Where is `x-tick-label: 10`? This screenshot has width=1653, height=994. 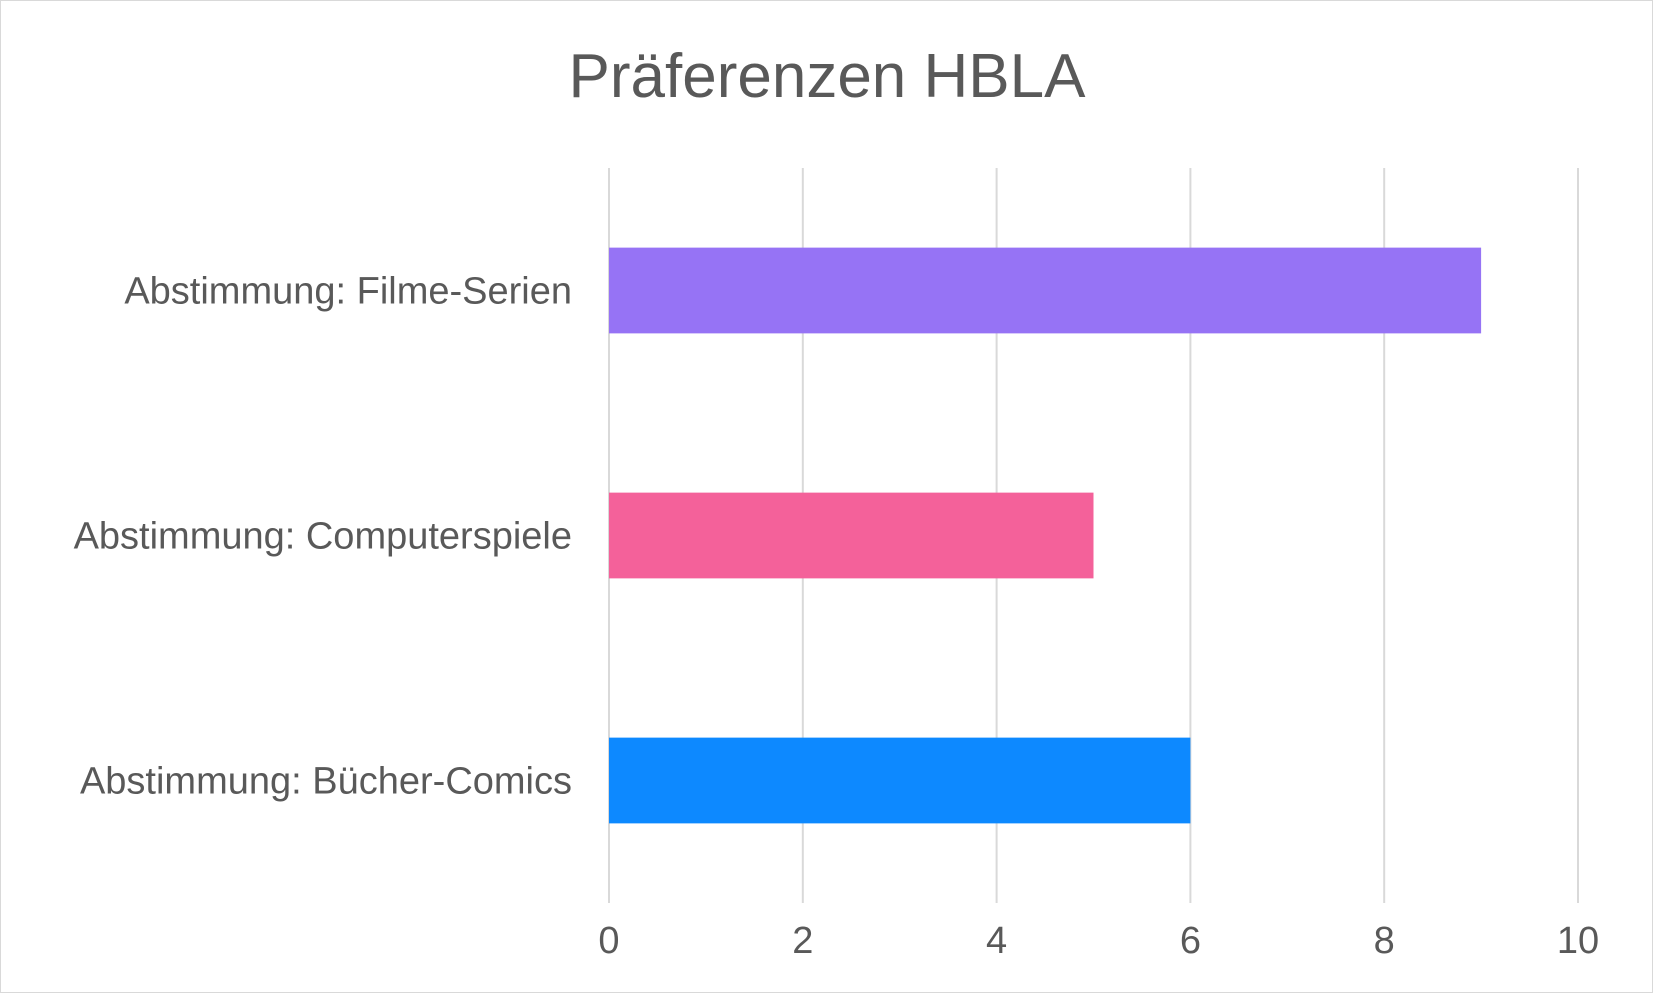
x-tick-label: 10 is located at coordinates (1578, 941).